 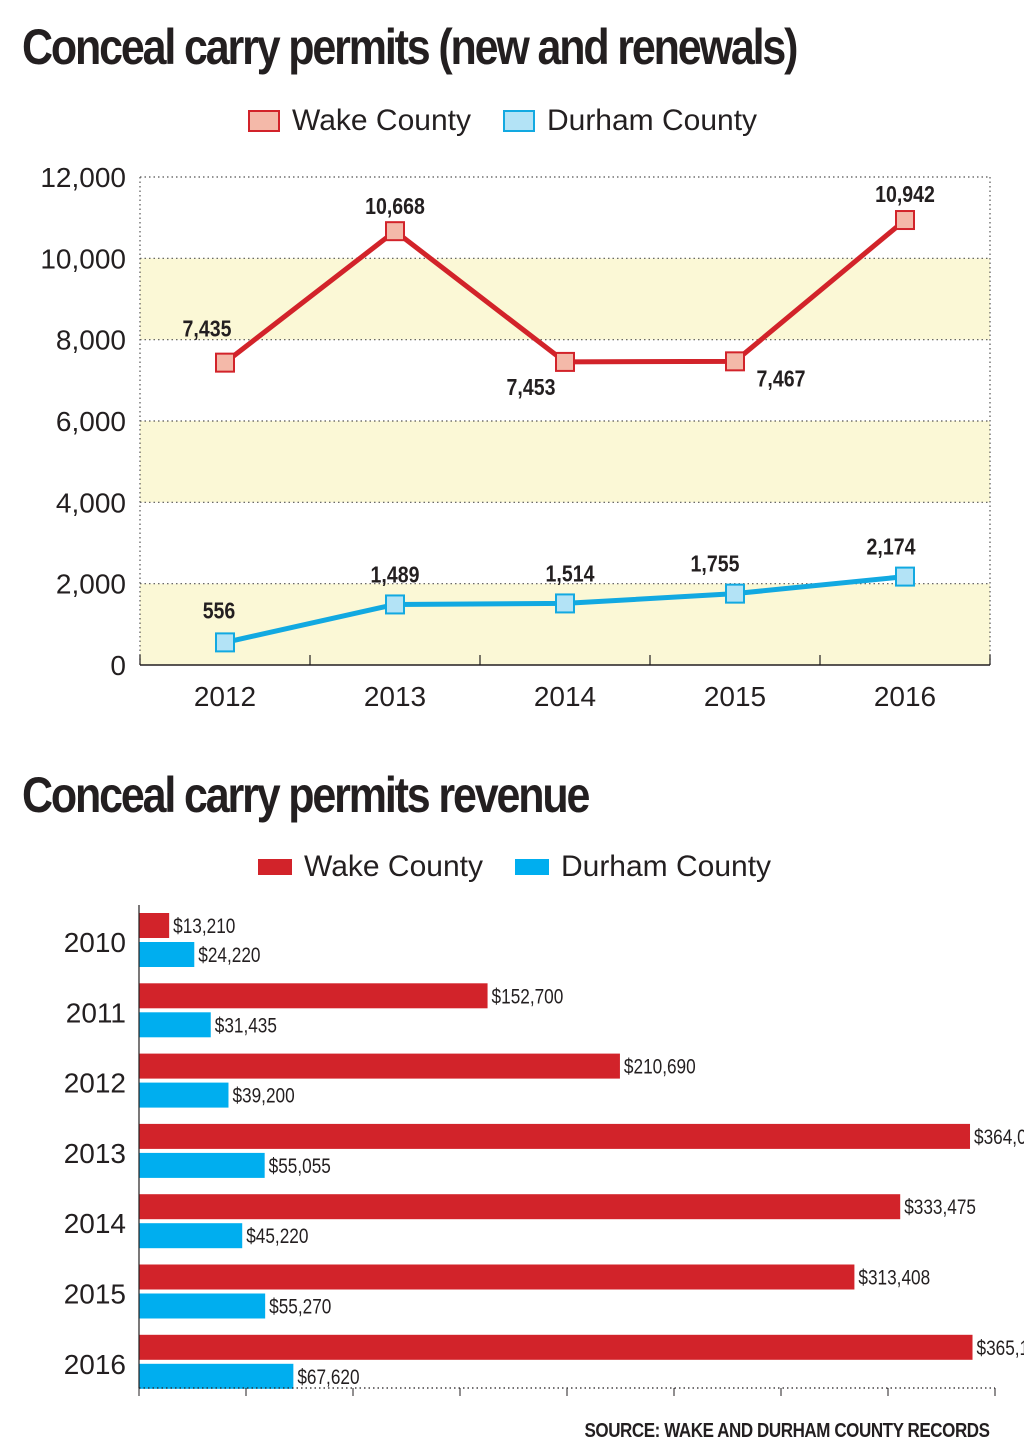 What do you see at coordinates (328, 1377) in the screenshot?
I see `bar-label-durham: $67,620` at bounding box center [328, 1377].